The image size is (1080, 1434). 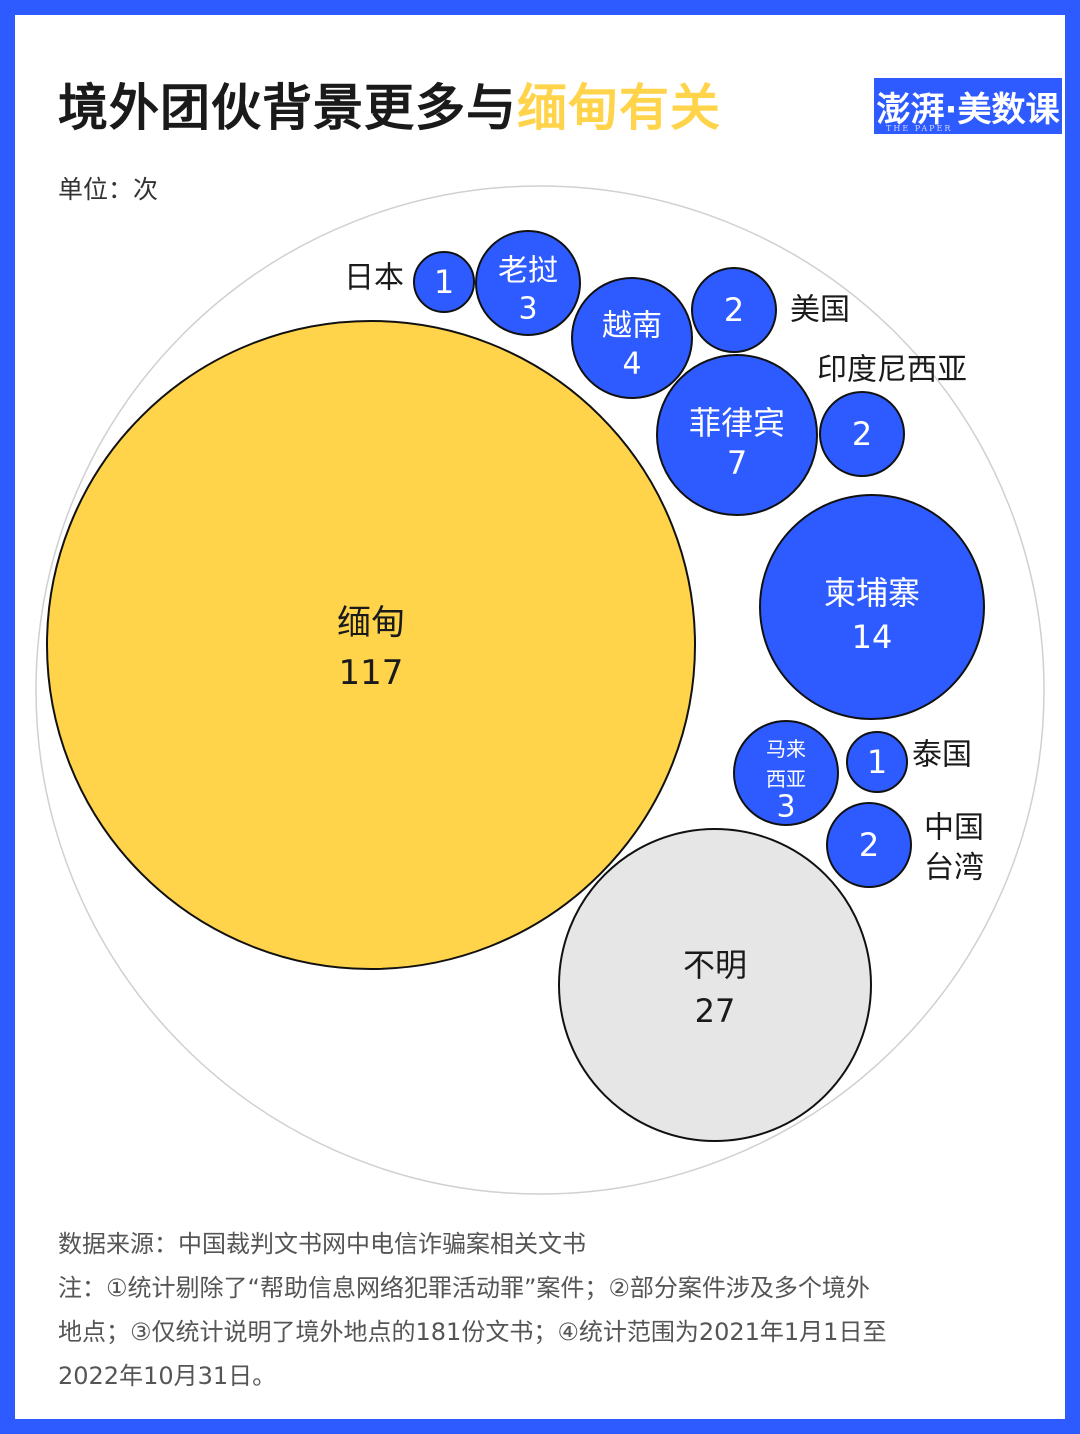 What do you see at coordinates (785, 807) in the screenshot?
I see `bubble-6-value-label: 3` at bounding box center [785, 807].